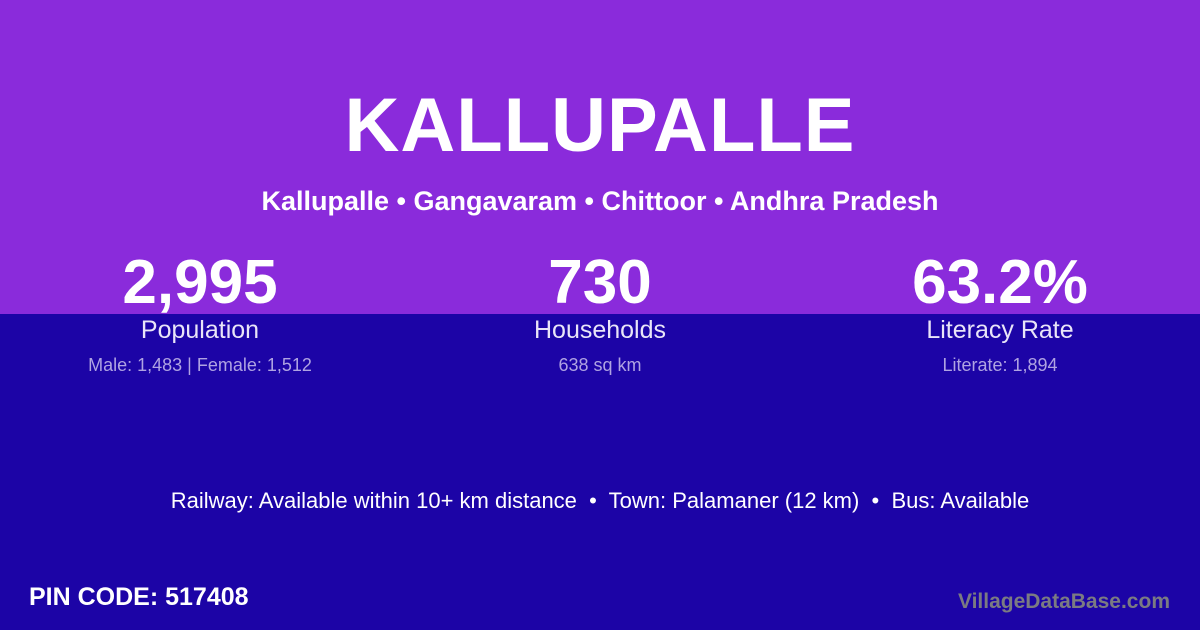  Describe the element at coordinates (200, 330) in the screenshot. I see `population-label: Population` at that location.